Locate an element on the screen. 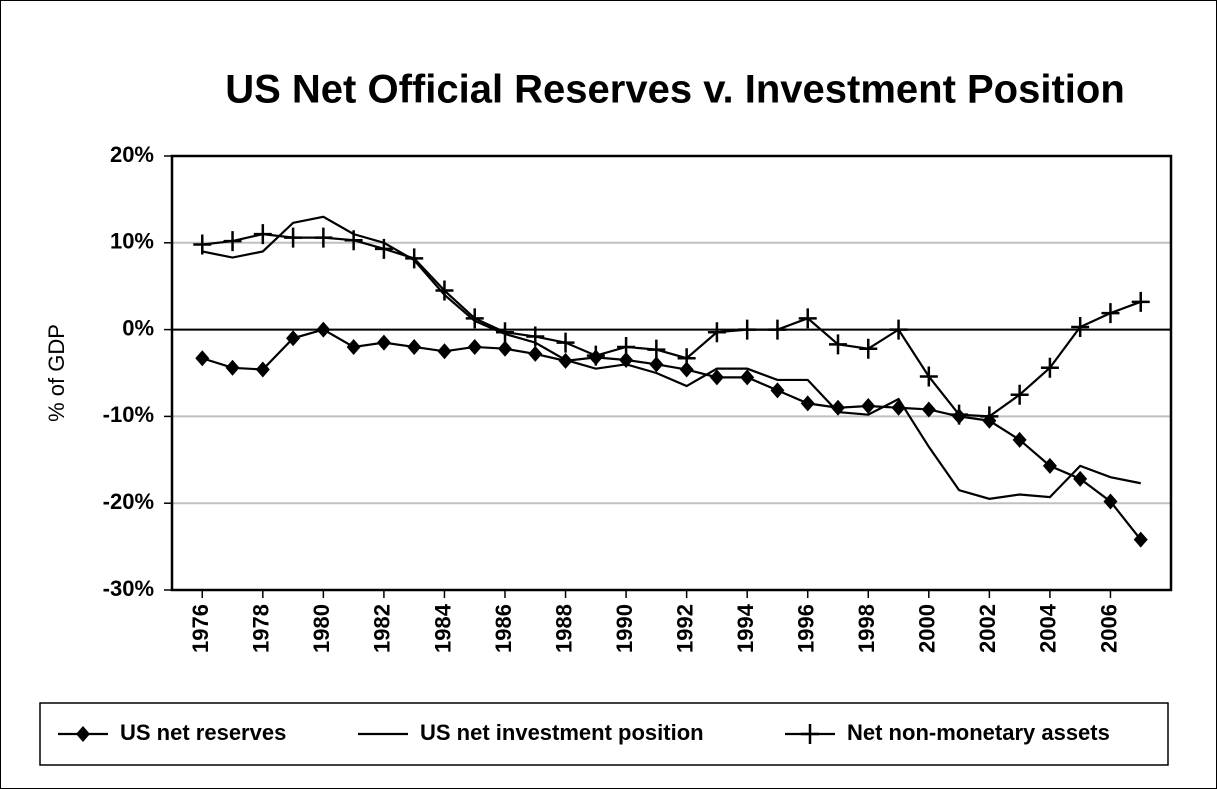 The height and width of the screenshot is (789, 1217). x-tick-label: 1976 is located at coordinates (200, 628).